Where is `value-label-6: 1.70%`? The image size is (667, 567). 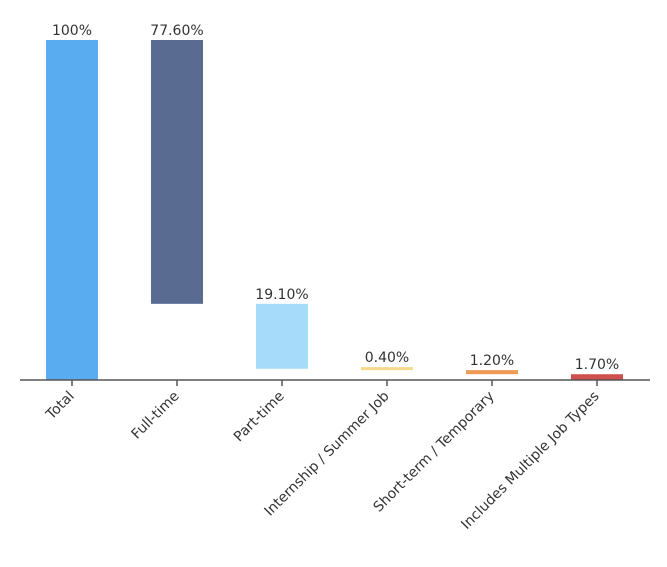 value-label-6: 1.70% is located at coordinates (597, 365).